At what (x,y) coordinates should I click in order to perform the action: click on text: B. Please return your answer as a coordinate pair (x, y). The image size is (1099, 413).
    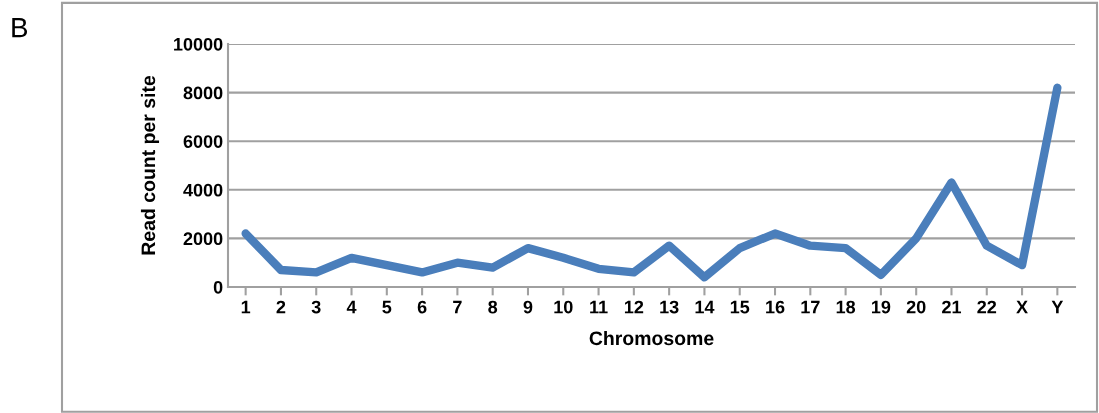
    Looking at the image, I should click on (20, 28).